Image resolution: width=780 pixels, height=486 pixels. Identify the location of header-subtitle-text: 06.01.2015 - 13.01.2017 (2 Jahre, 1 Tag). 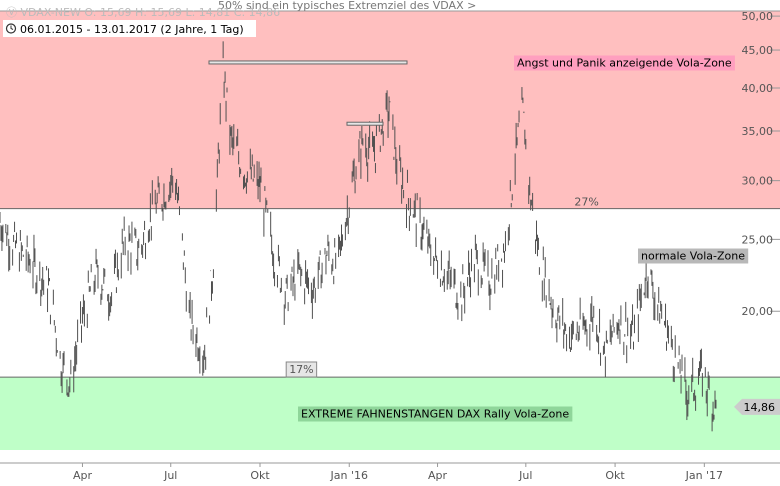
(132, 29).